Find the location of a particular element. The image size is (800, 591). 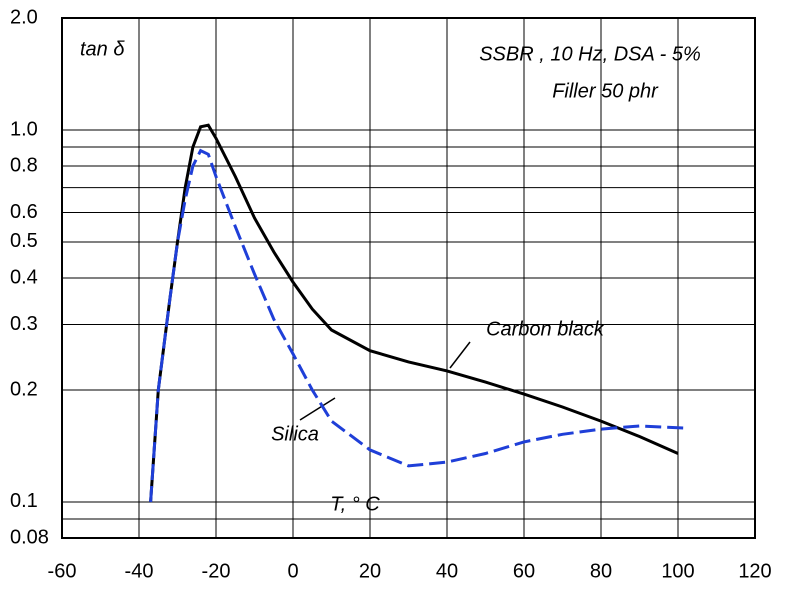

x-tick-label: -40 is located at coordinates (139, 571).